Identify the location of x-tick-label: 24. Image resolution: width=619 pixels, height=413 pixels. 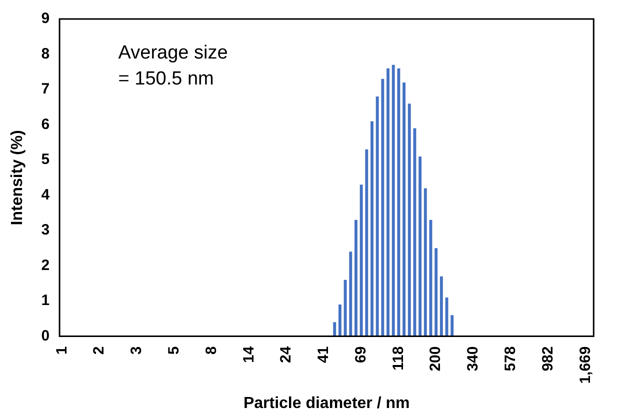
(286, 354).